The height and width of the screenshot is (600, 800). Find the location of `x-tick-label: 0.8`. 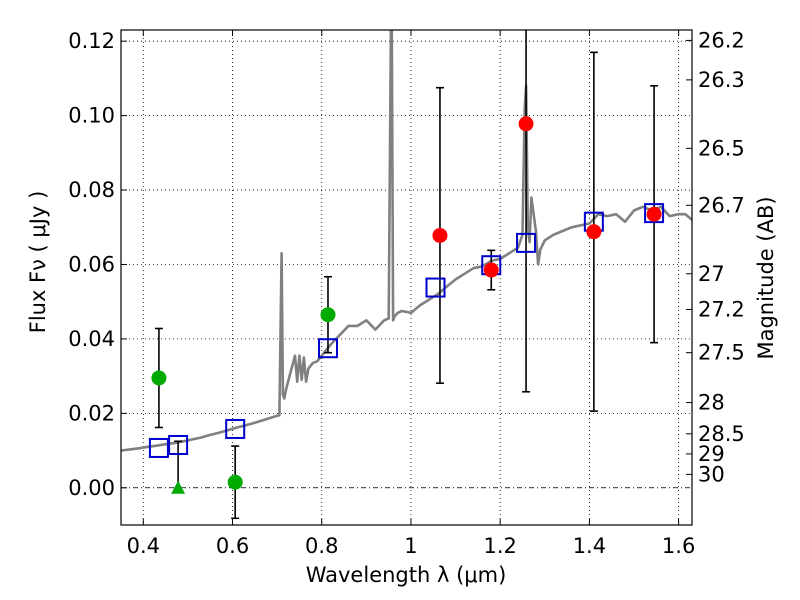

x-tick-label: 0.8 is located at coordinates (321, 546).